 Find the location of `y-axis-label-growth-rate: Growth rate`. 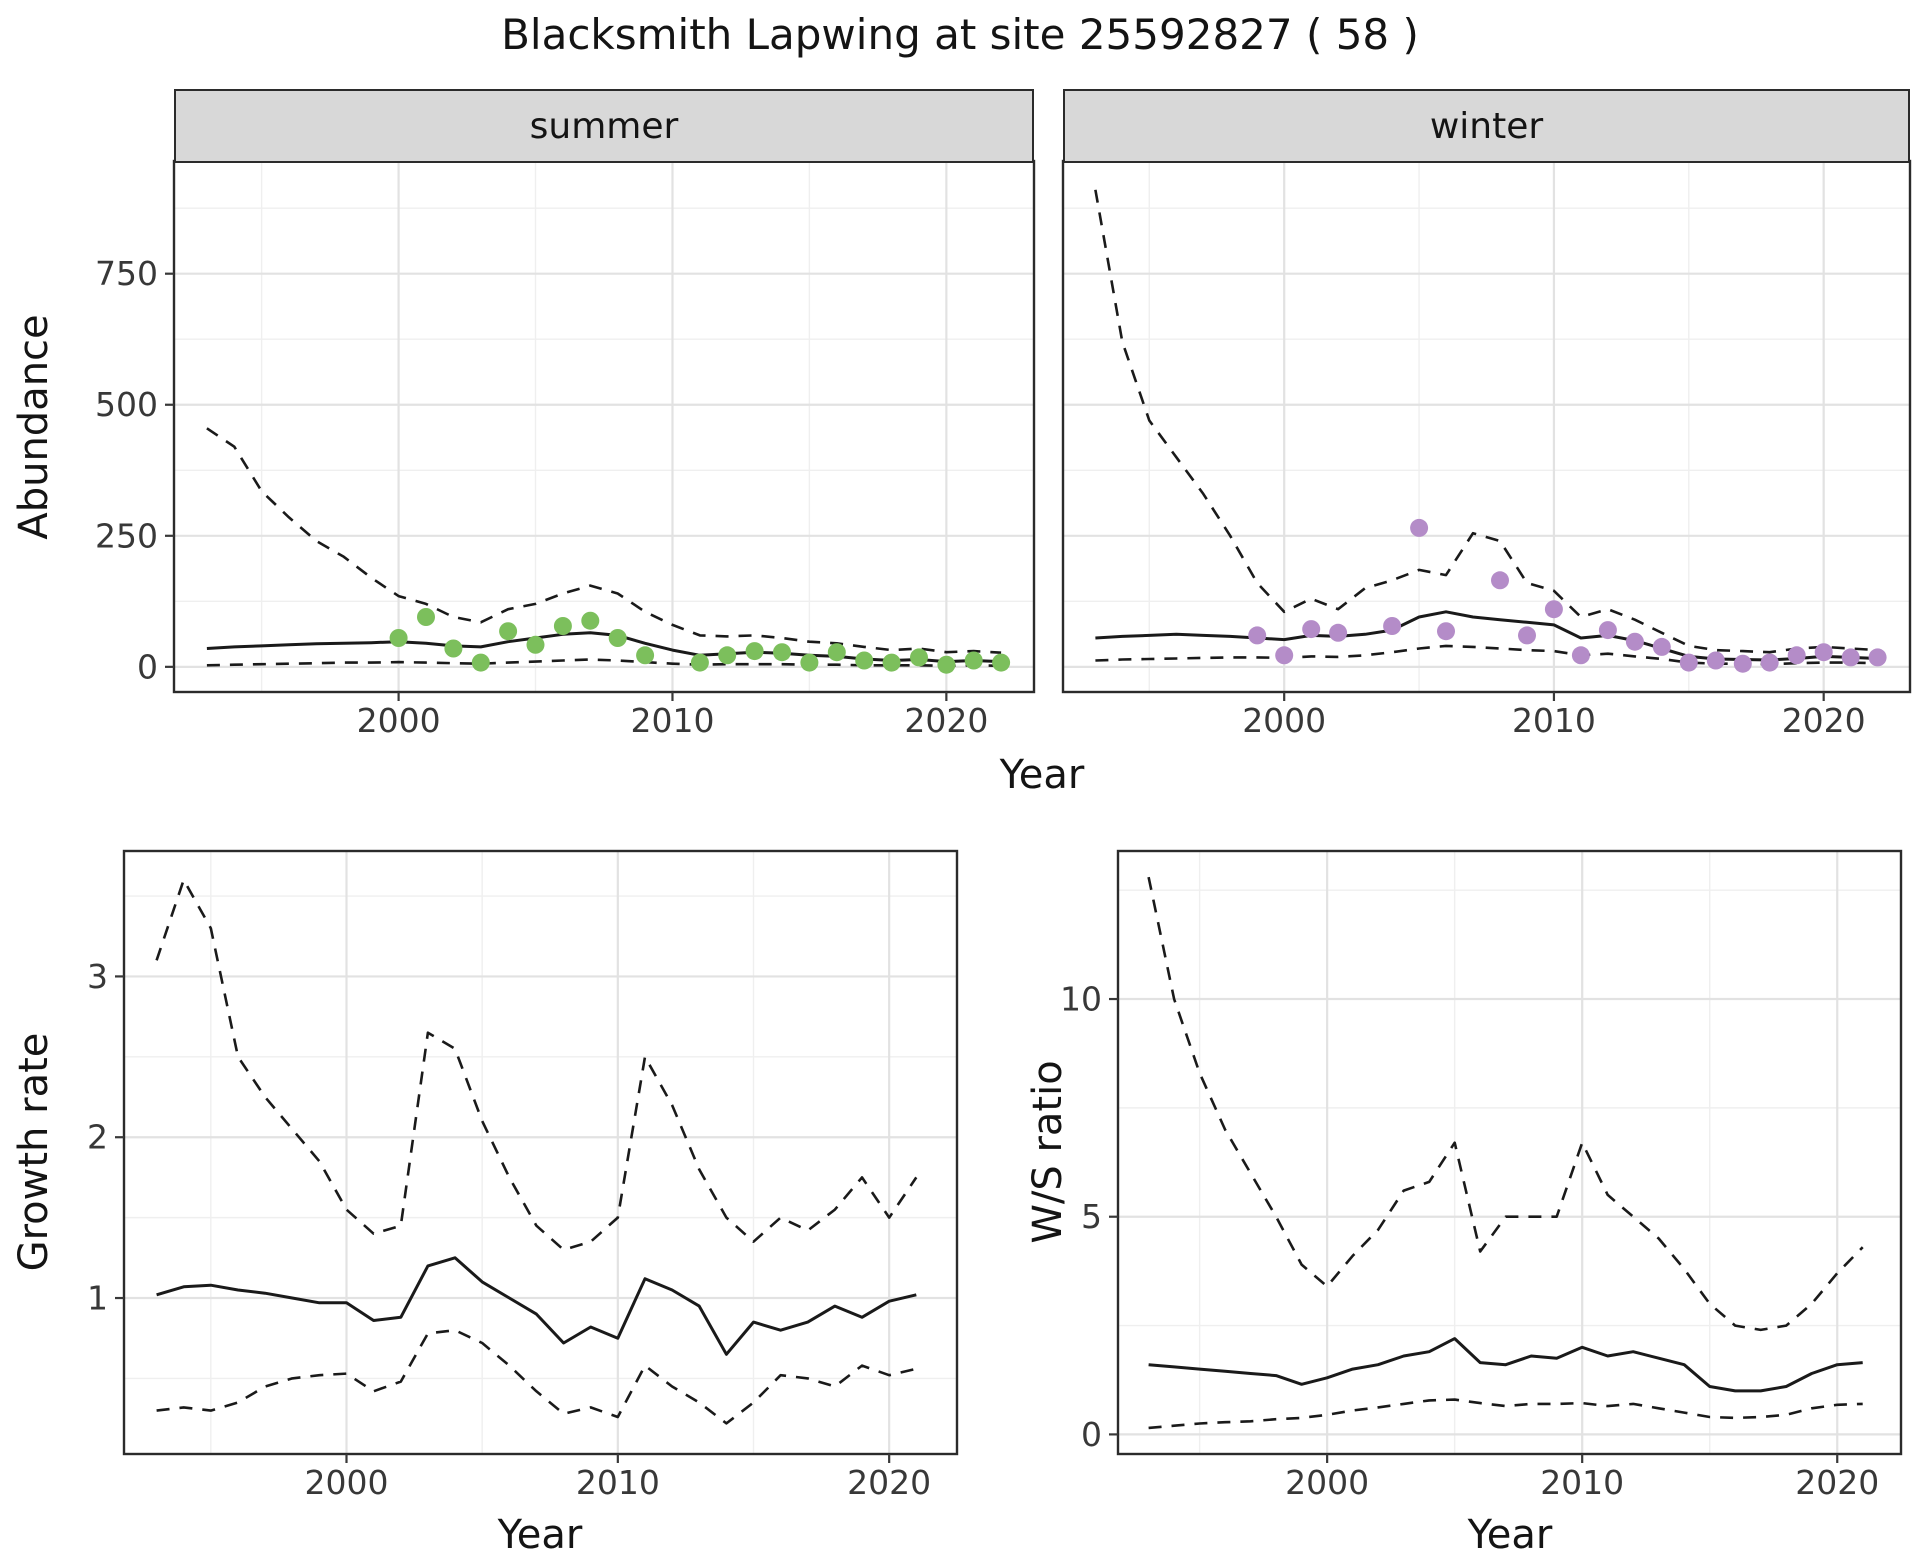

y-axis-label-growth-rate: Growth rate is located at coordinates (34, 1152).